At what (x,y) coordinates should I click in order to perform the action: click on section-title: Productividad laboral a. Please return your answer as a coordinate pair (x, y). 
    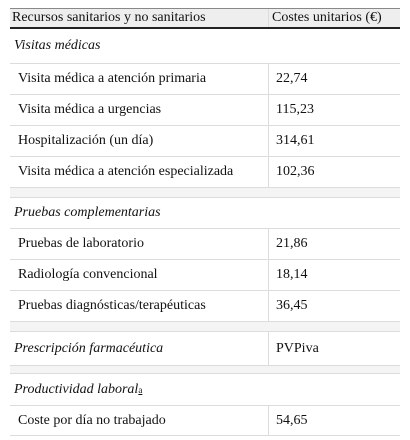
    Looking at the image, I should click on (78, 389).